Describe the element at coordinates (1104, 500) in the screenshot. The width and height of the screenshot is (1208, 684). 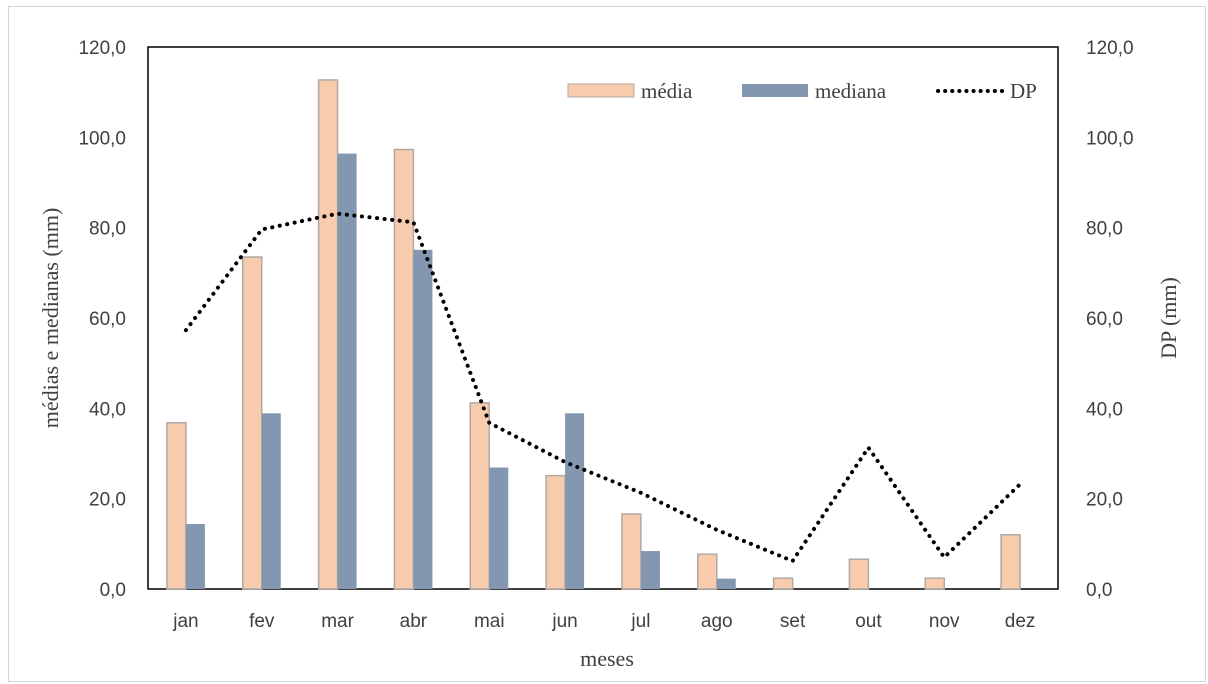
I see `y2-tick-label: 20,0` at that location.